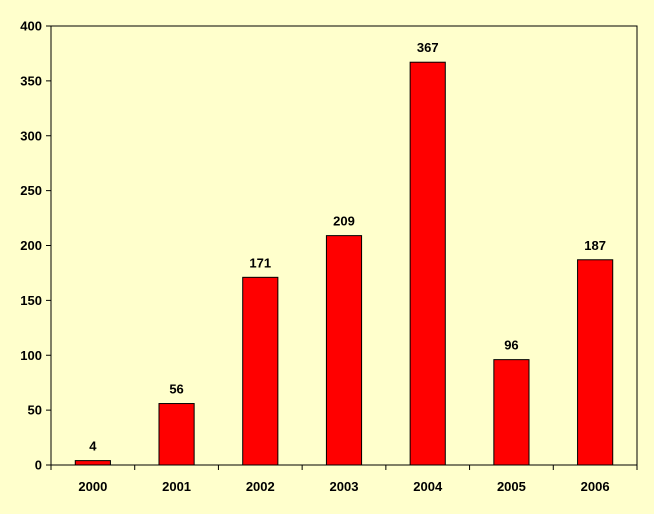 This screenshot has width=654, height=514. What do you see at coordinates (344, 350) in the screenshot?
I see `bar-2003` at bounding box center [344, 350].